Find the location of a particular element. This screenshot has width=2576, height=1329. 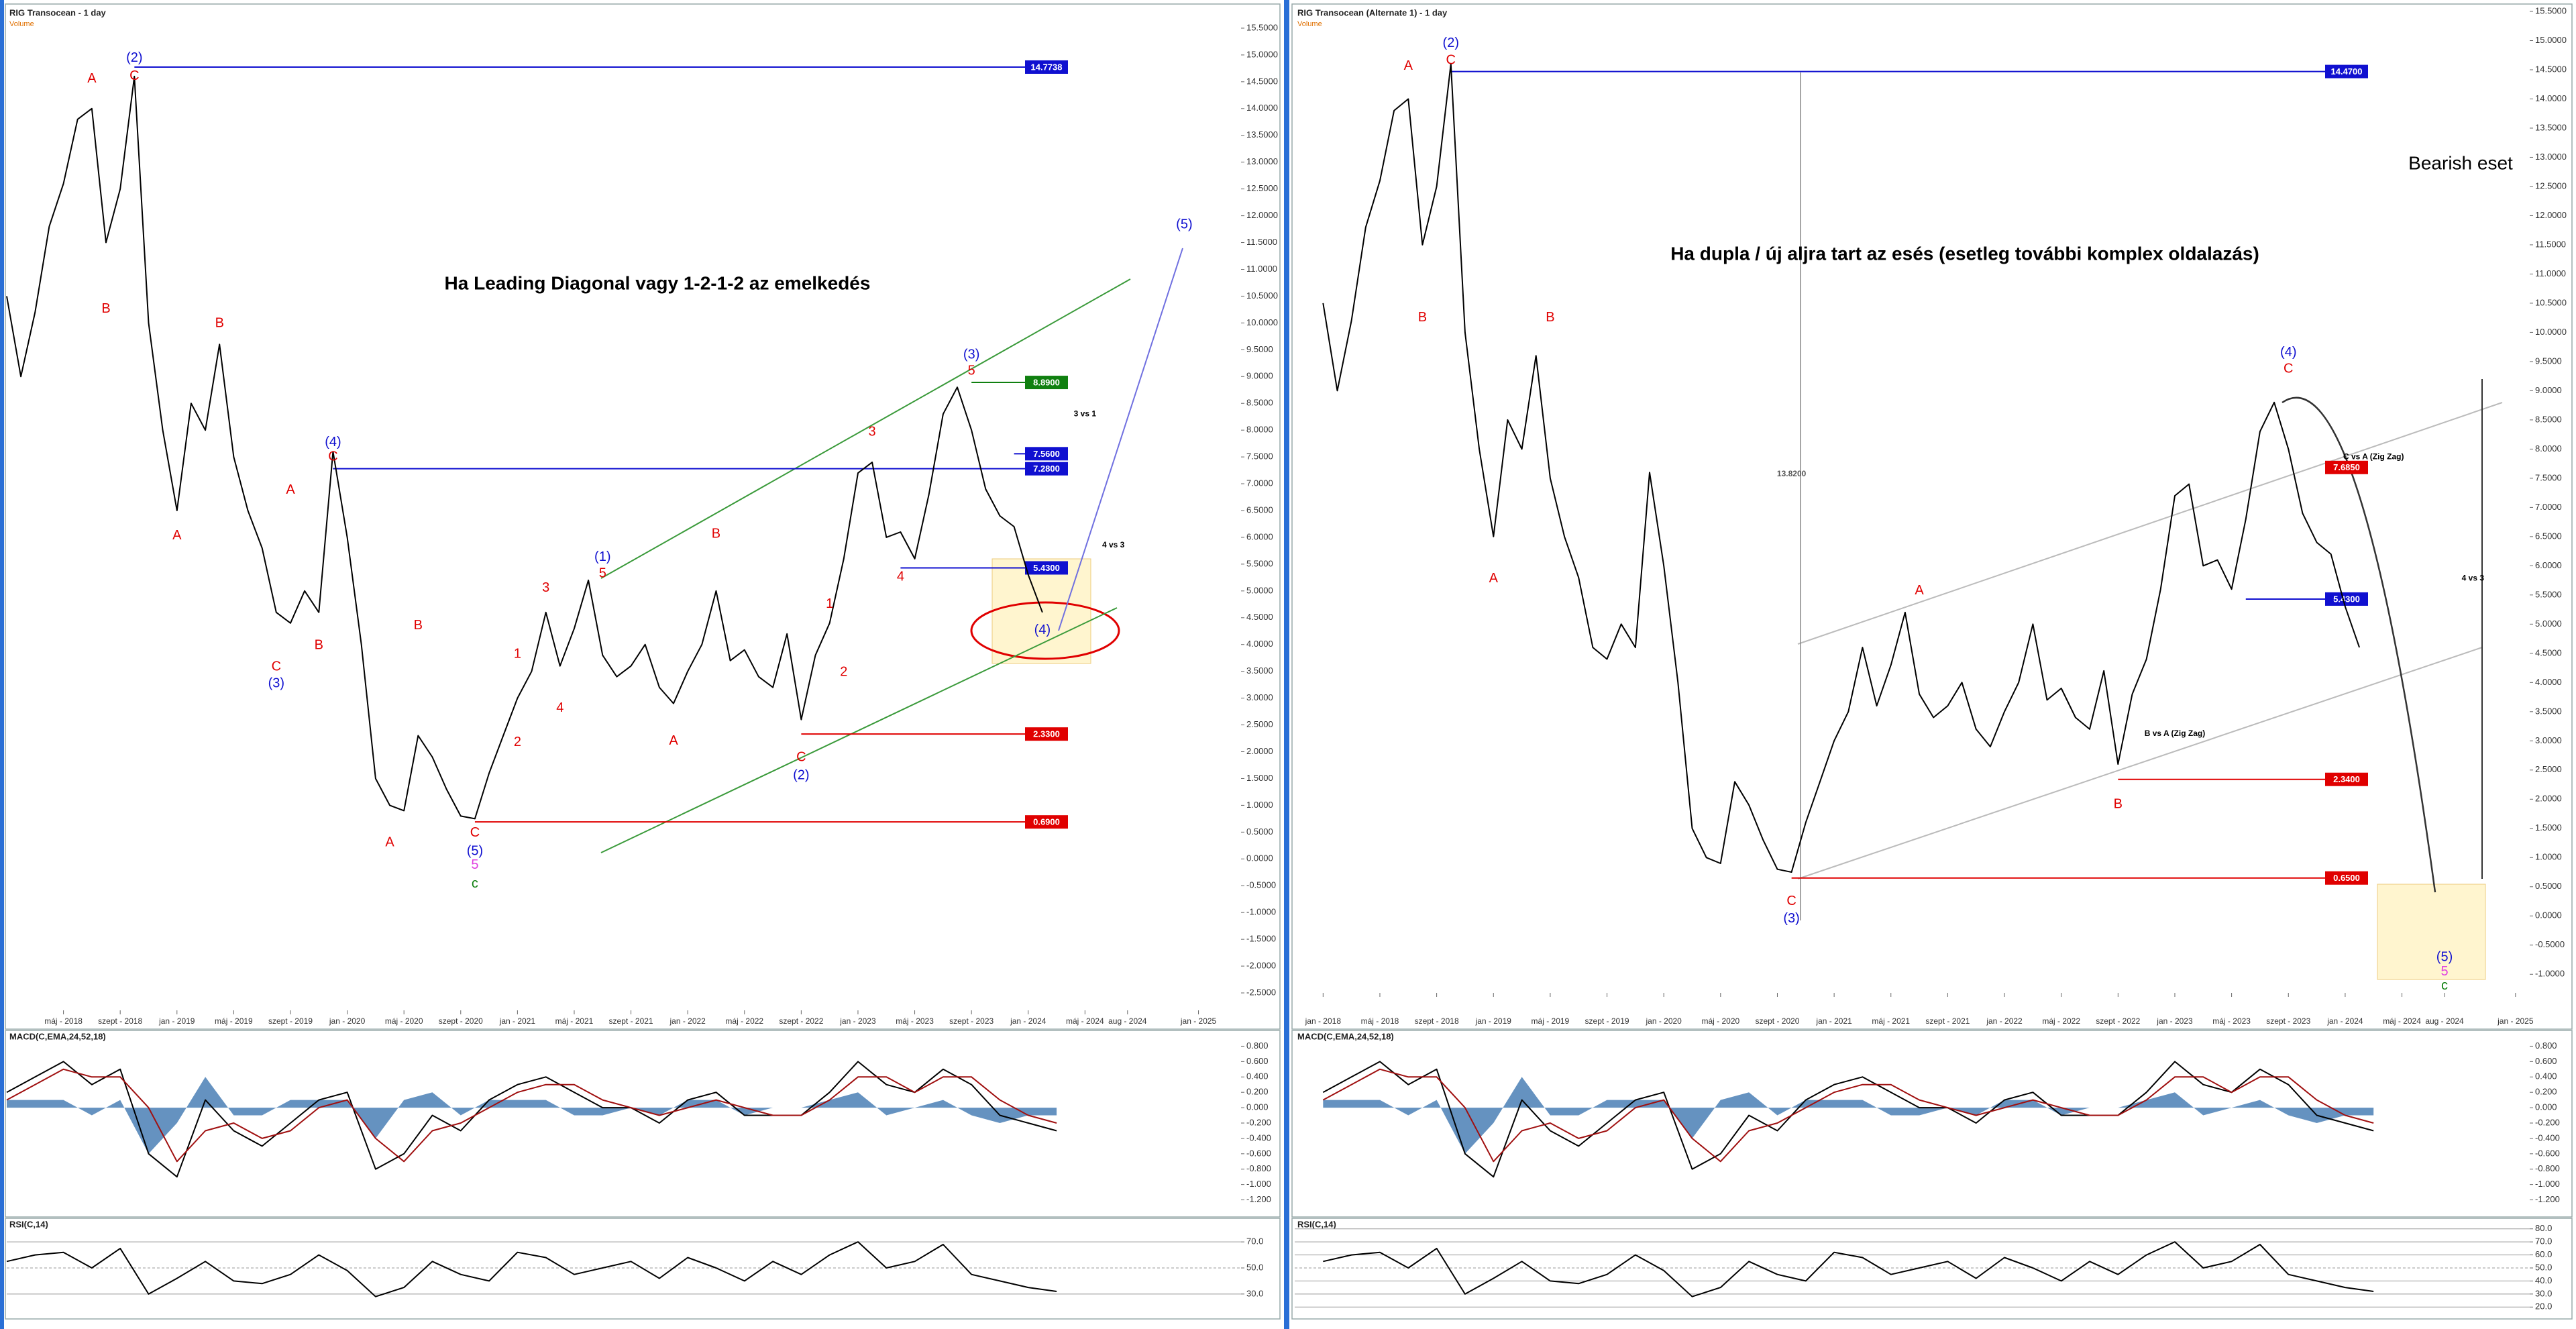

y-tick-label: 0.0000 is located at coordinates (2548, 915).